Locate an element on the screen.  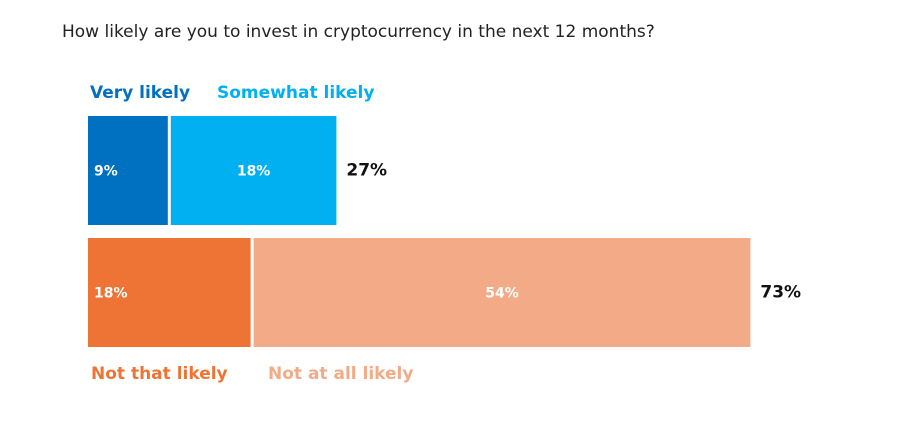
bar-segment-not-that-likely is located at coordinates (169, 292).